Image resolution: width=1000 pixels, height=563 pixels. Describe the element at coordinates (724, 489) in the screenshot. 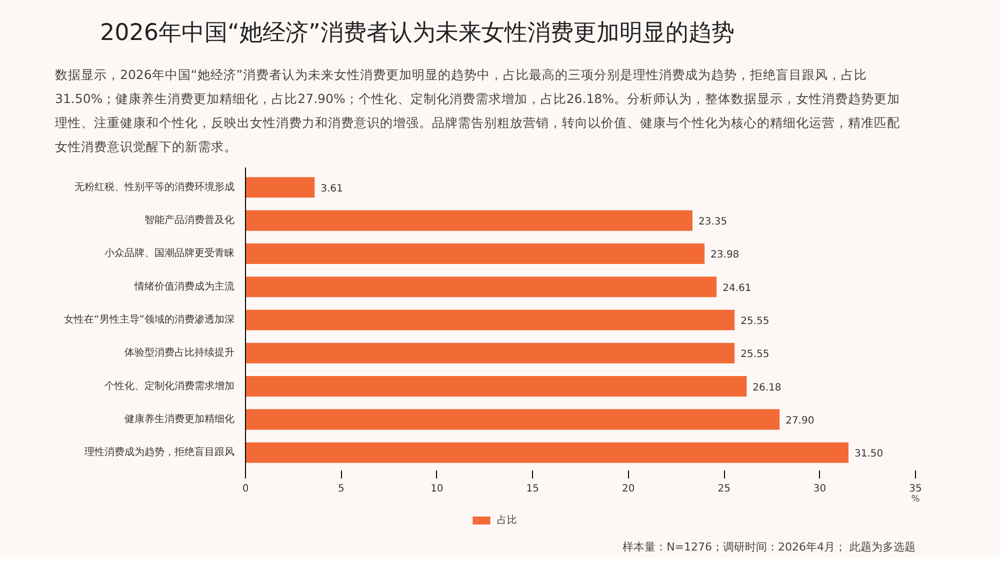

I see `x-tick-label: 25` at that location.